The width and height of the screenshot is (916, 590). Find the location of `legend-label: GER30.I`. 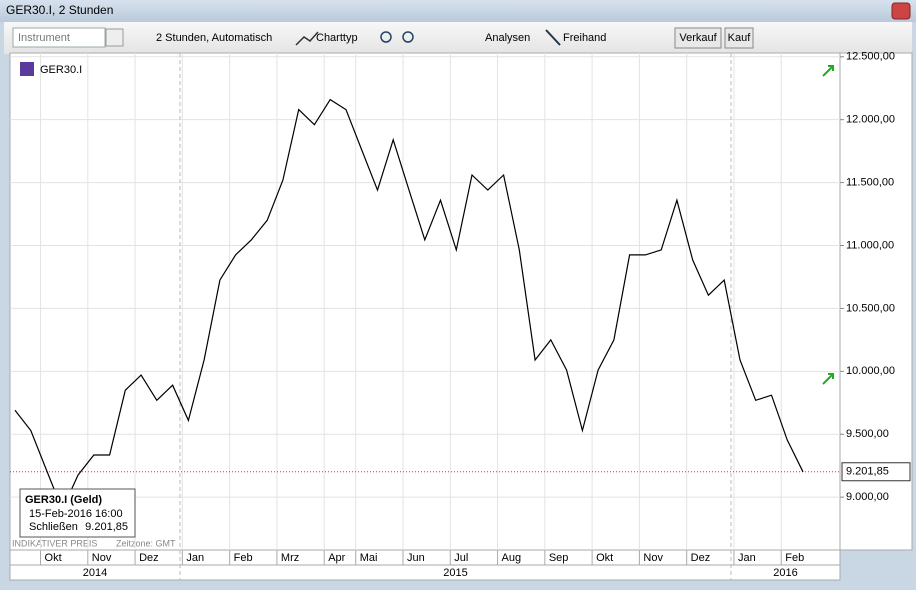

legend-label: GER30.I is located at coordinates (61, 70).